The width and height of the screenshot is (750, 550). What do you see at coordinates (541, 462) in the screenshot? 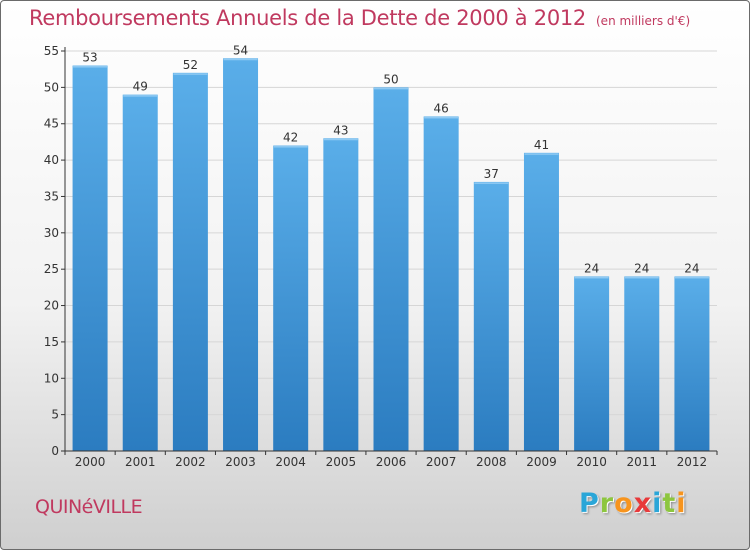
I see `x-tick-label: 2009` at bounding box center [541, 462].